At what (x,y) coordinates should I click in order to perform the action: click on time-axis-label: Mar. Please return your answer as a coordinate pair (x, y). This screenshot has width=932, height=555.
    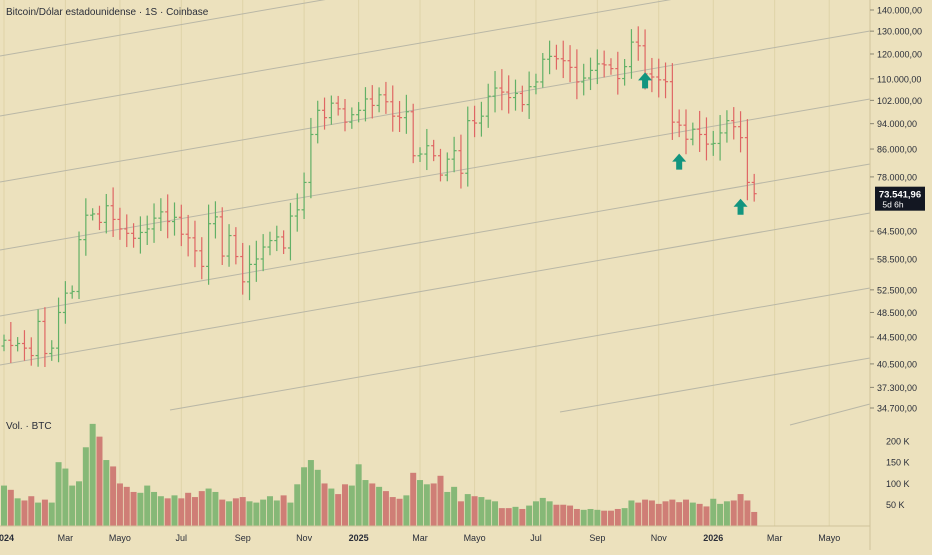
    Looking at the image, I should click on (775, 538).